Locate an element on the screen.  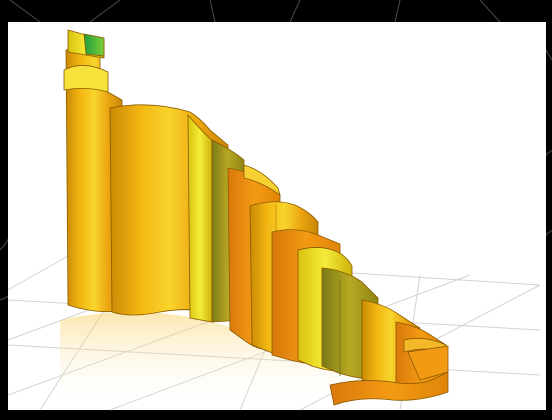
front-right-block is located at coordinates (428, 363).